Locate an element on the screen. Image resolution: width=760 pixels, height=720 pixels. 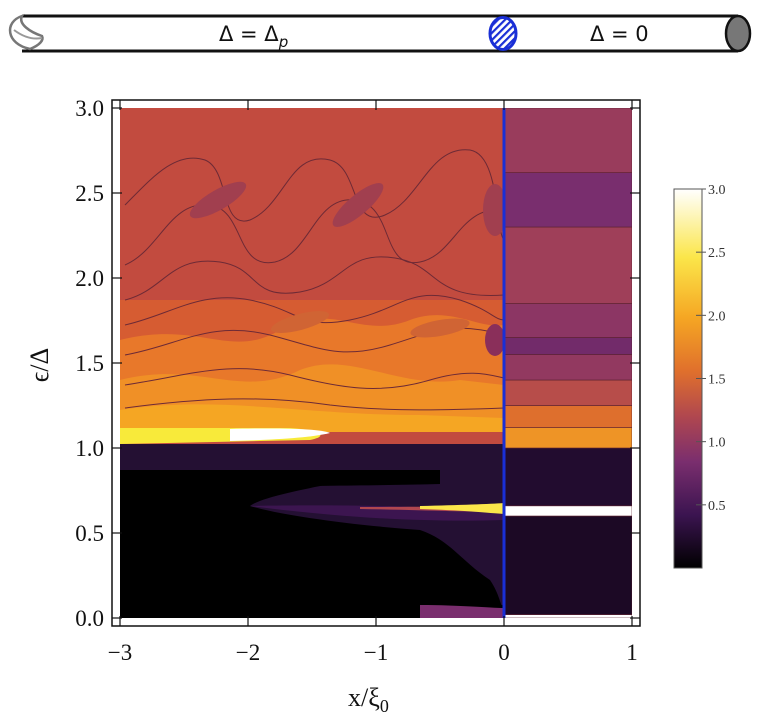
interface-junction-icon is located at coordinates (503, 33).